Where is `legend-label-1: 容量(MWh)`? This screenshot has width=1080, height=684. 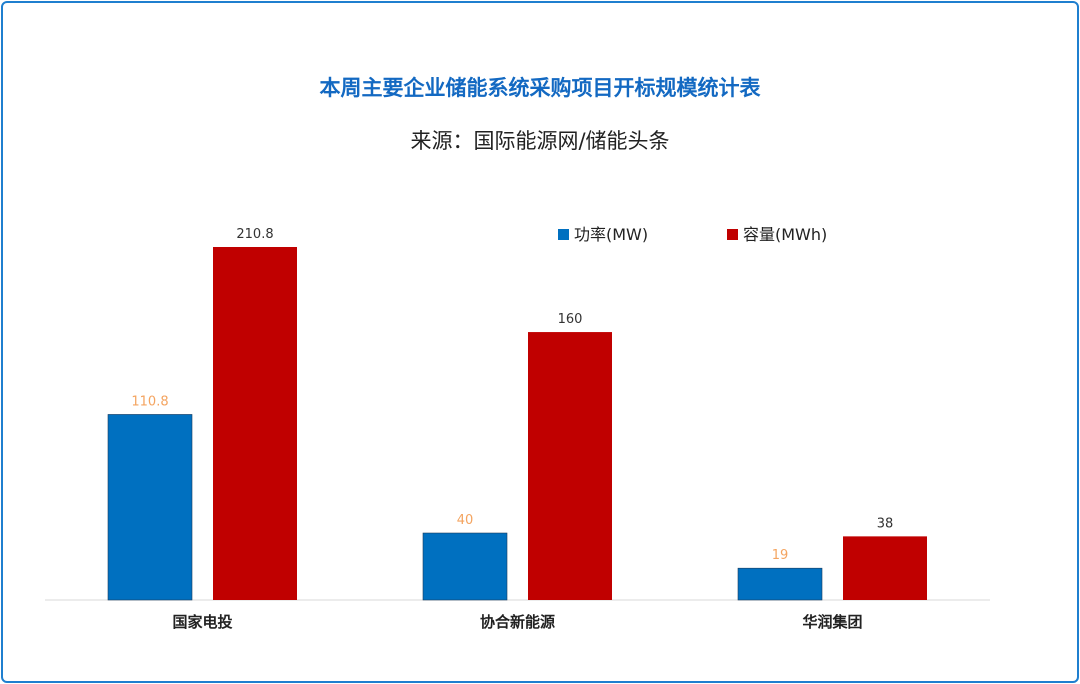
legend-label-1: 容量(MWh) is located at coordinates (785, 234).